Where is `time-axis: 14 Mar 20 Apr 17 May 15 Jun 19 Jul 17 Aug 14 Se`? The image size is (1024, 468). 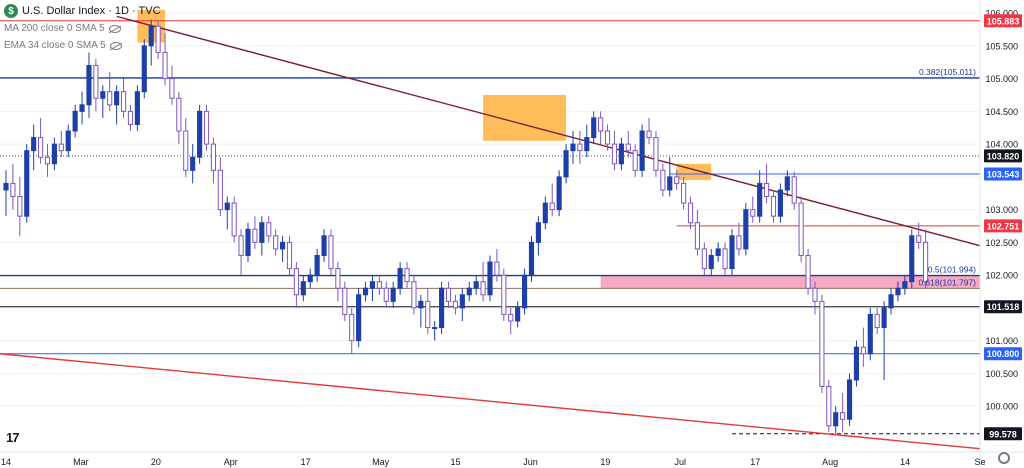
time-axis: 14 Mar 20 Apr 17 May 15 Jun 19 Jul 17 Aug 14 Se is located at coordinates (512, 459).